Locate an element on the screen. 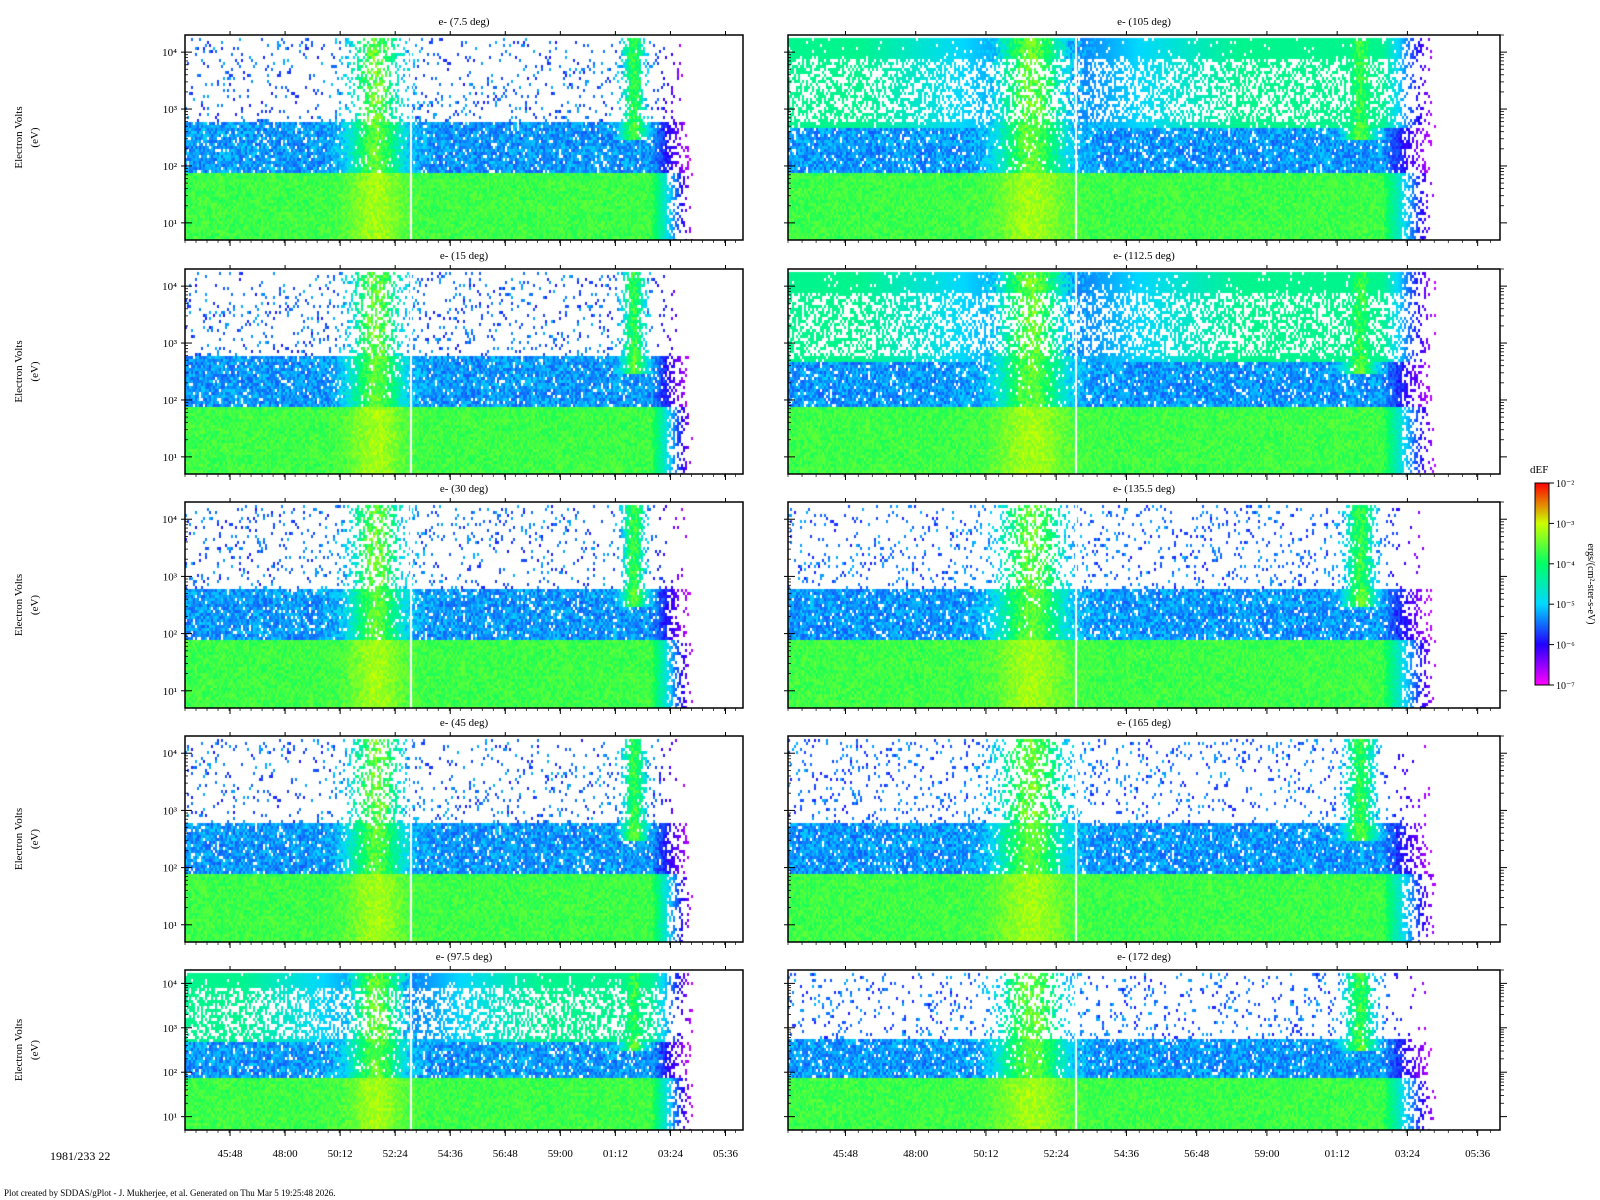 The image size is (1600, 1200). panel-4: e- (112.5 deg) is located at coordinates (1145, 365).